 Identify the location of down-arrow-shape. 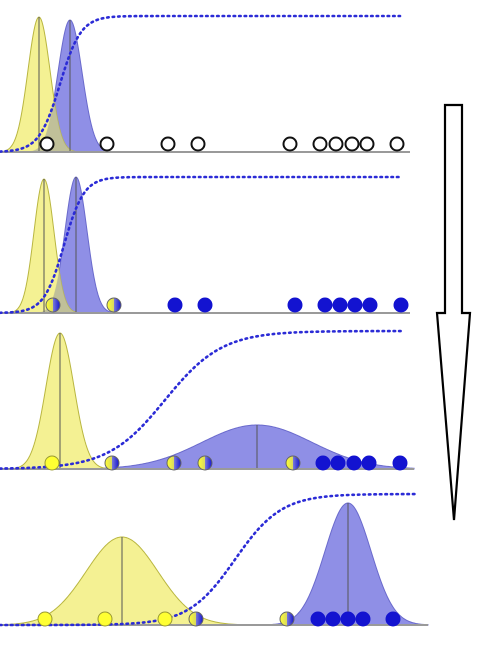
(453, 312).